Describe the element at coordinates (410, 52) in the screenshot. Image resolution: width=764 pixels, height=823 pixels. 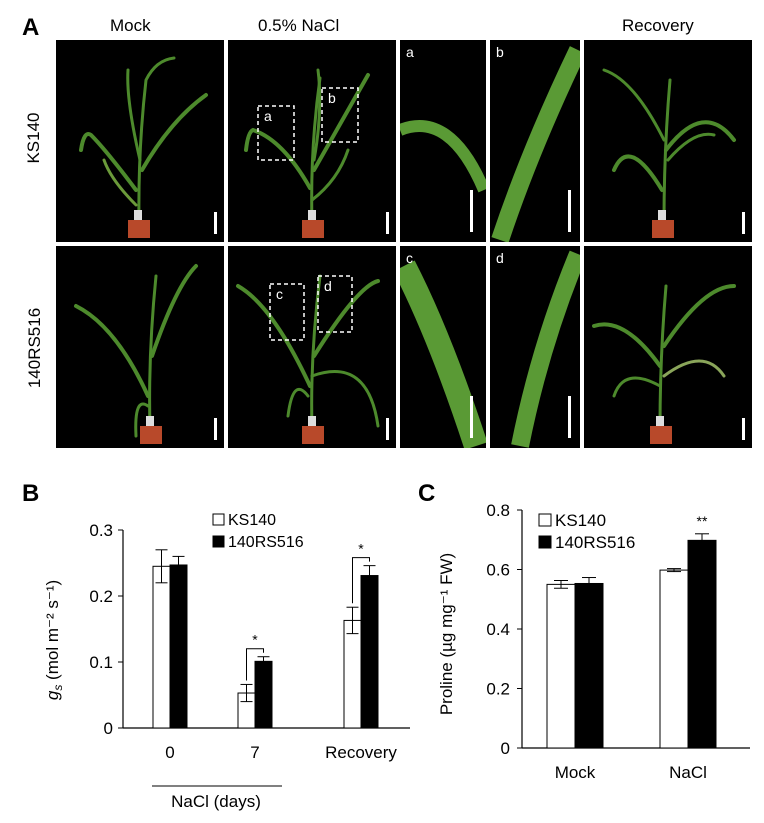
I see `inset-label-a: a` at that location.